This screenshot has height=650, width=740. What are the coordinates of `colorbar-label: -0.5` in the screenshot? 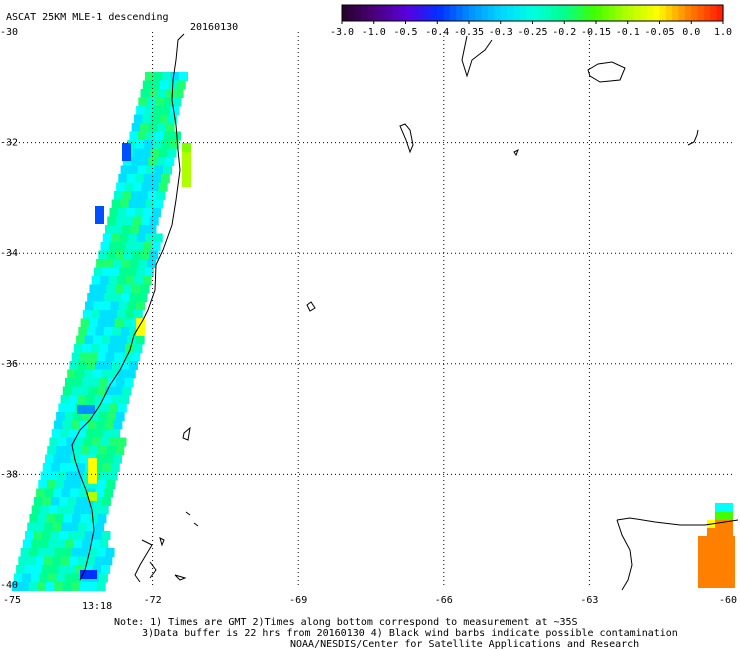 It's located at (405, 32).